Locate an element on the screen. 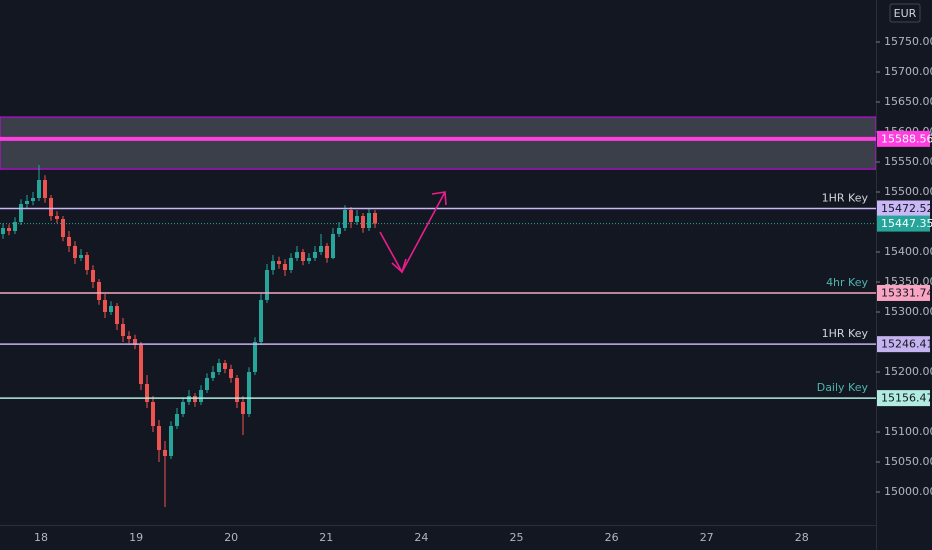 The image size is (932, 550). y-tick-label: 15750.00 is located at coordinates (908, 41).